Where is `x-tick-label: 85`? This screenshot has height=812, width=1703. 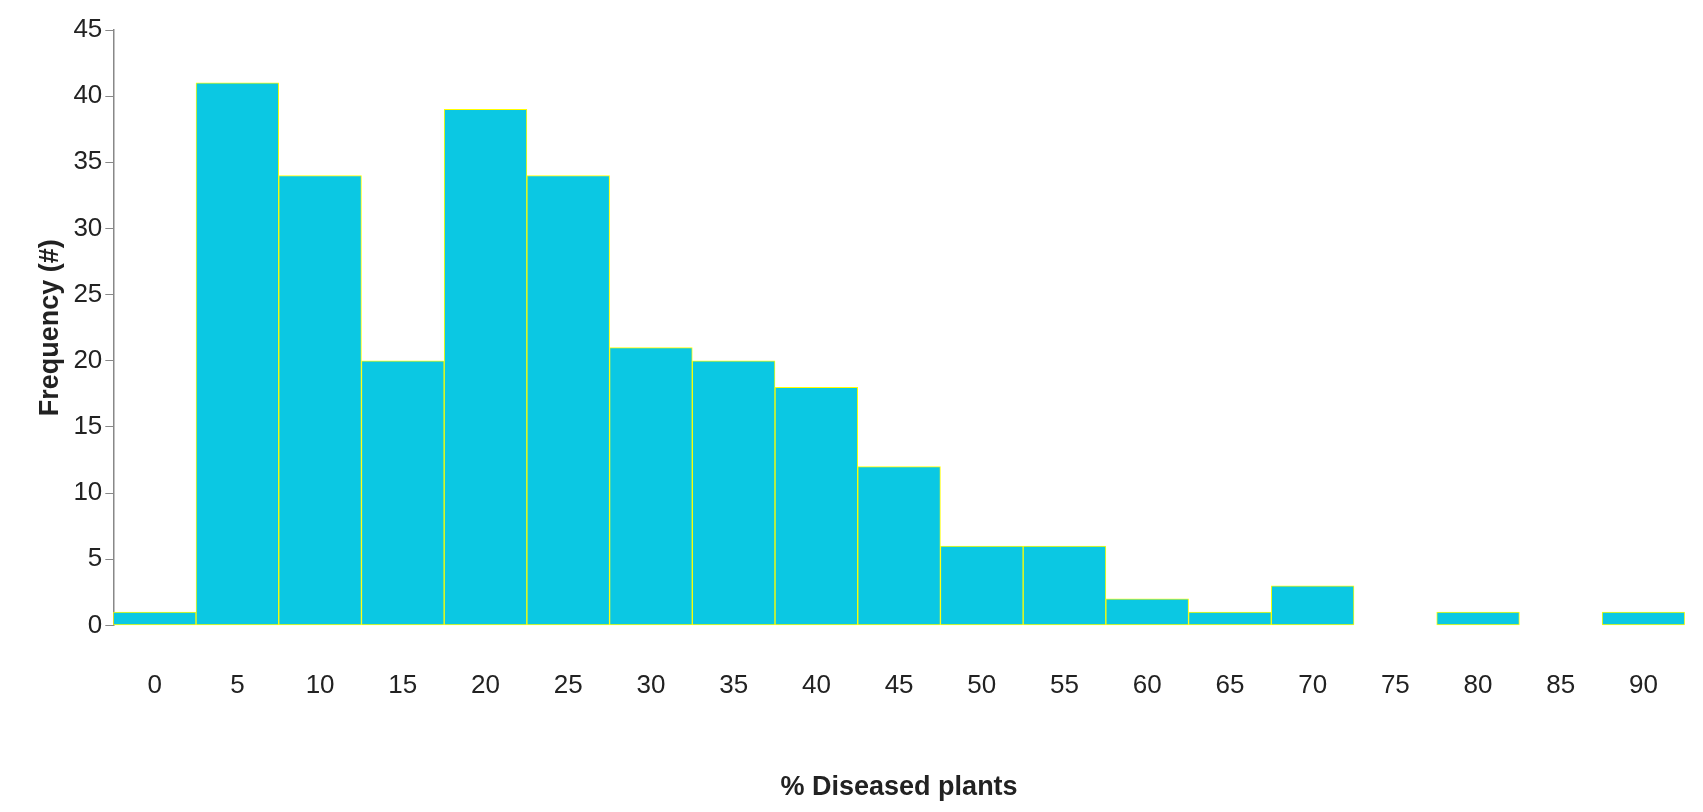
x-tick-label: 85 is located at coordinates (1561, 684).